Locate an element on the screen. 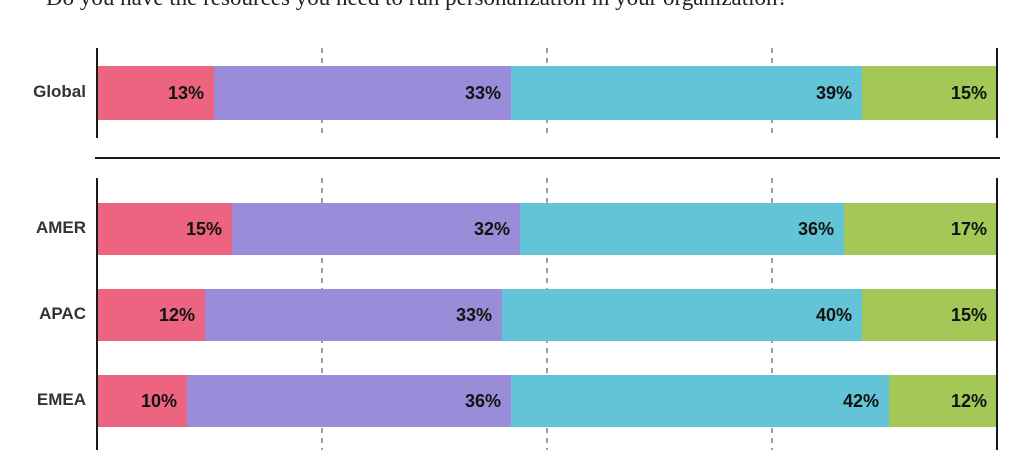 Image resolution: width=1024 pixels, height=450 pixels. value-label: 40% is located at coordinates (833, 314).